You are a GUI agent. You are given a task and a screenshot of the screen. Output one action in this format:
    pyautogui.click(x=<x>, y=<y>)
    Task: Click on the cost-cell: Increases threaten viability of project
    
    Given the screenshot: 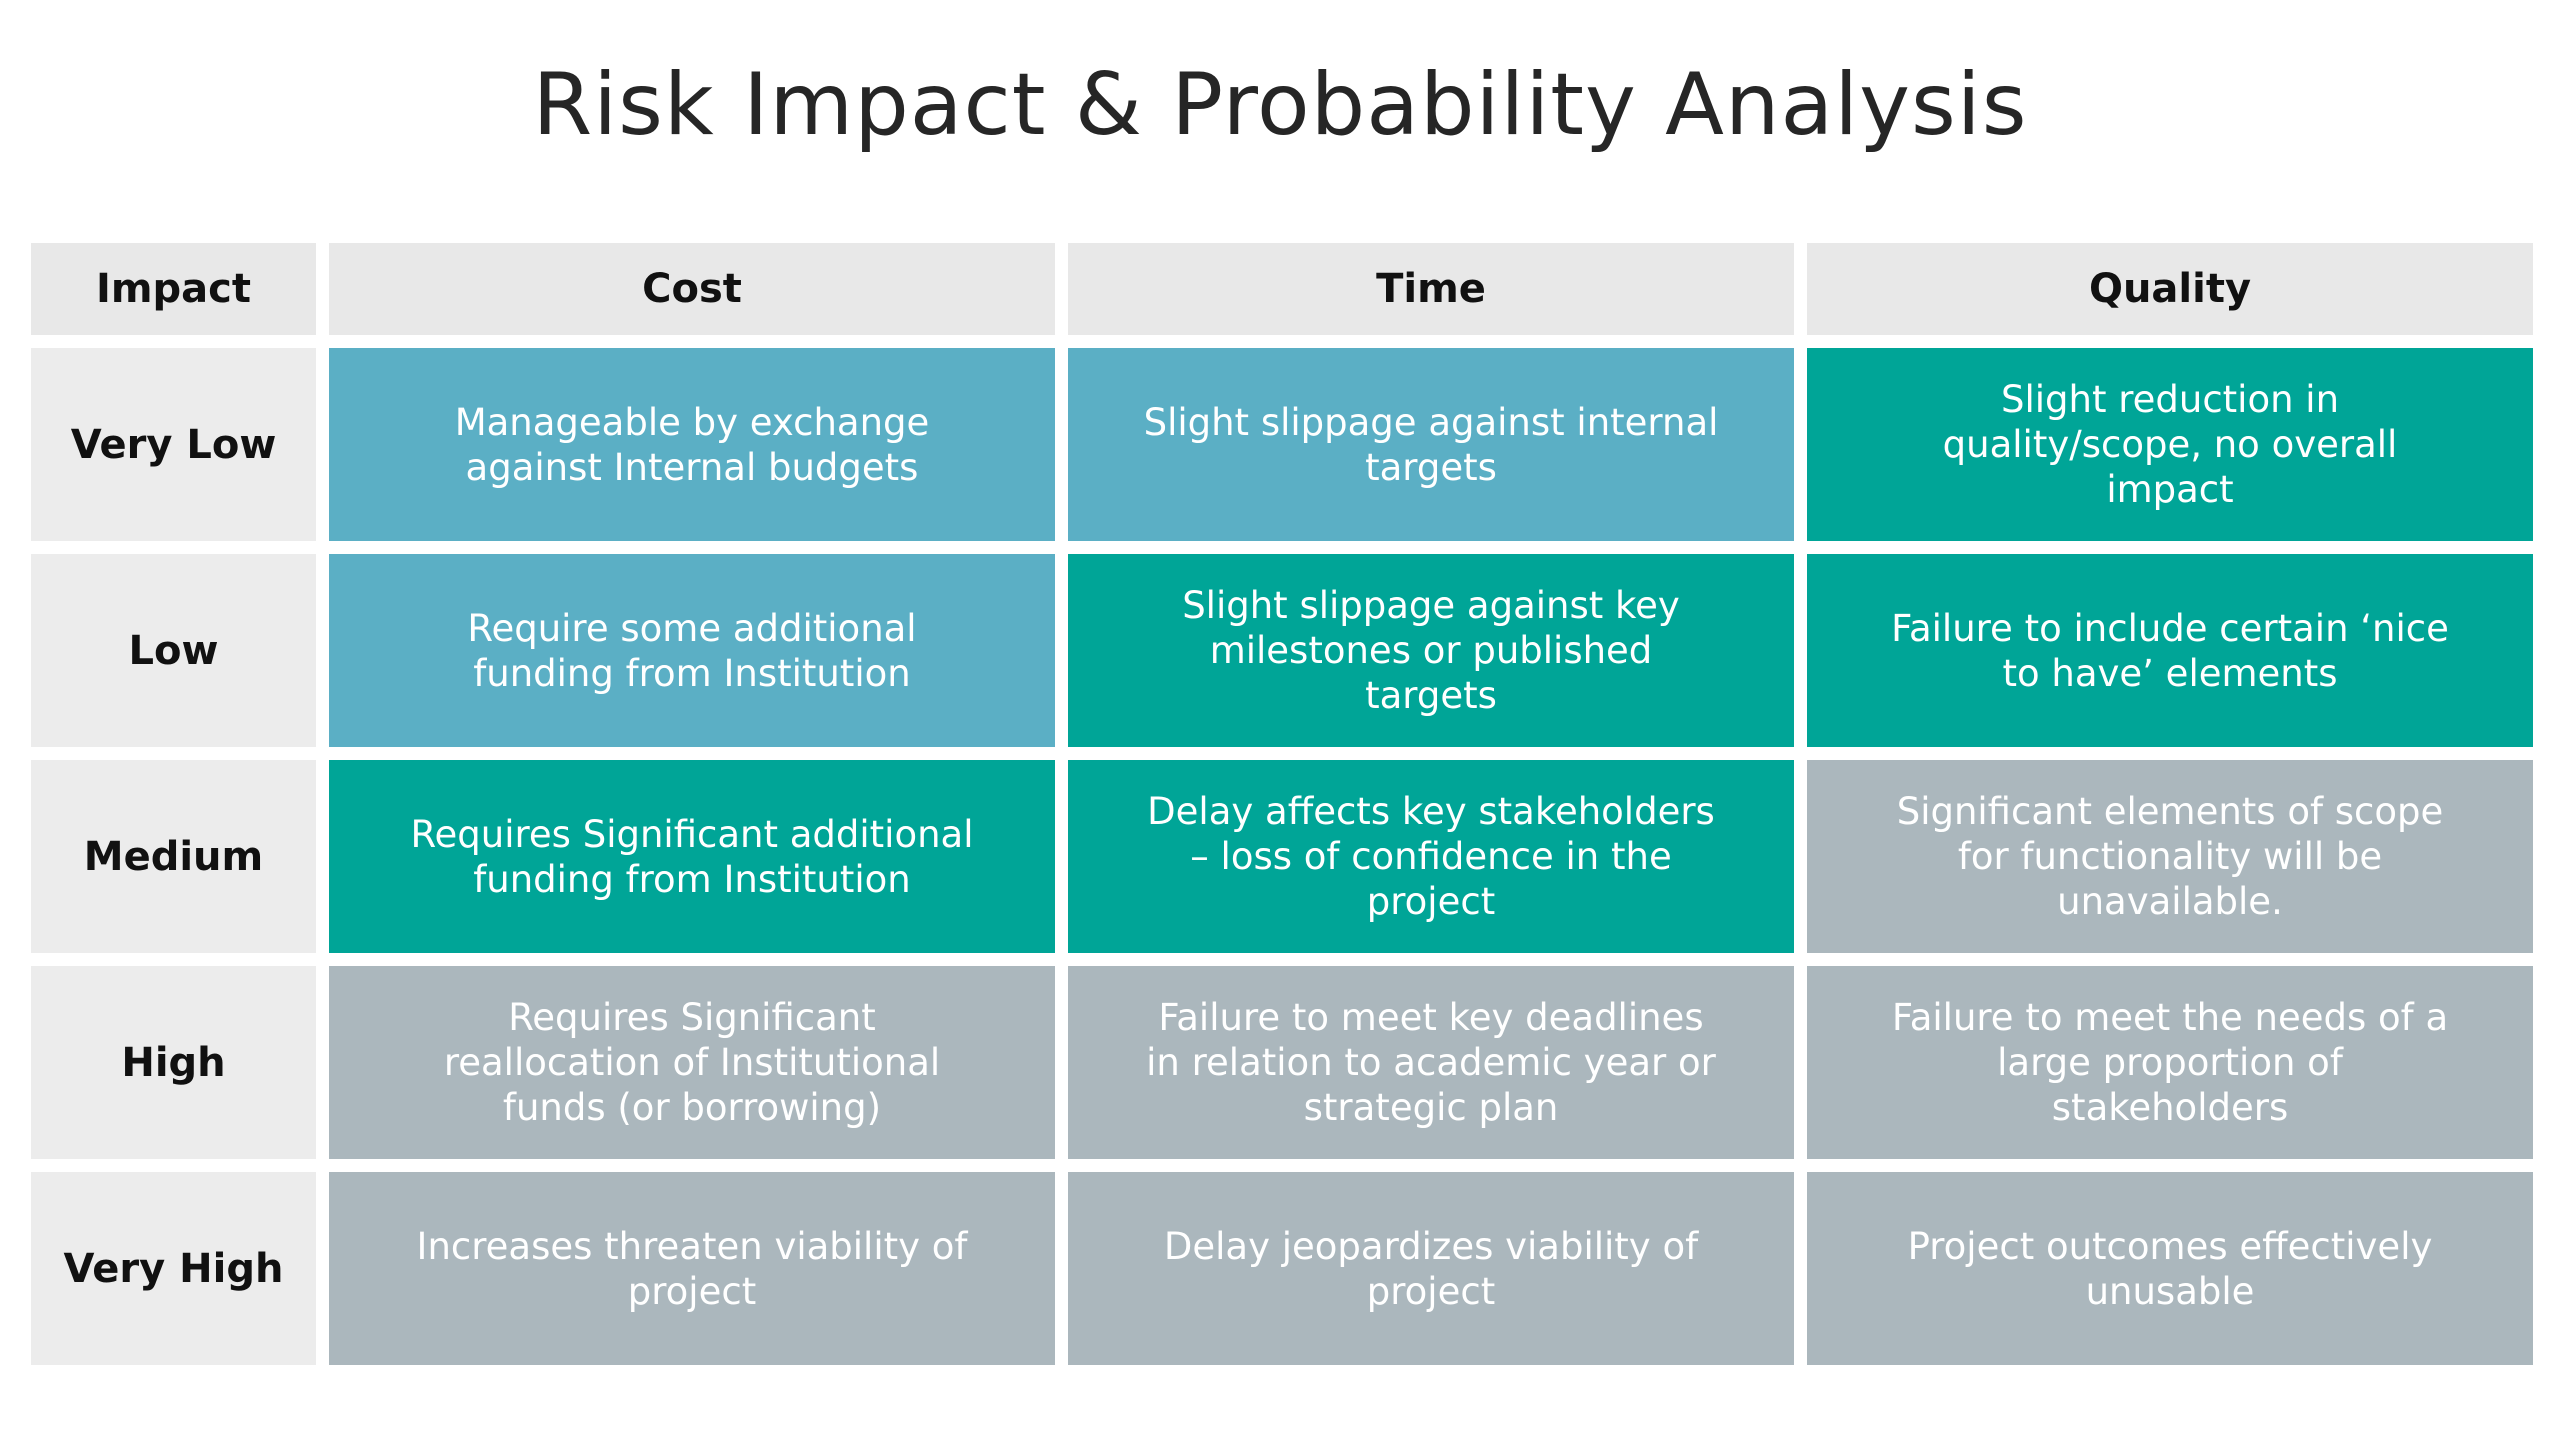 What is the action you would take?
    pyautogui.click(x=692, y=1268)
    